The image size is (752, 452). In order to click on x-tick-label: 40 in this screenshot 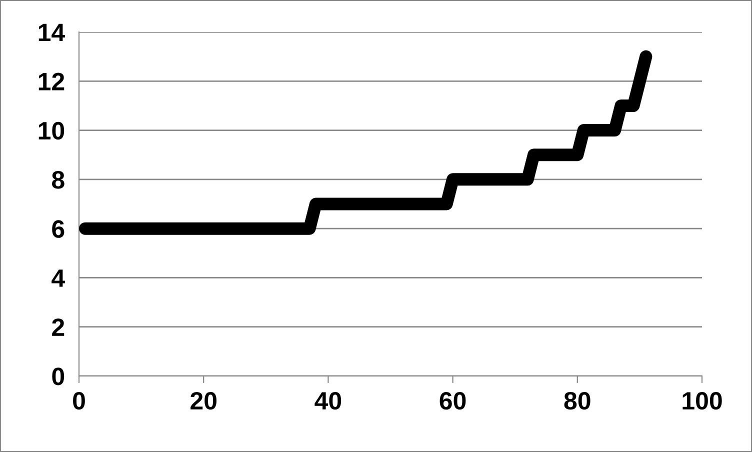, I will do `click(328, 401)`.